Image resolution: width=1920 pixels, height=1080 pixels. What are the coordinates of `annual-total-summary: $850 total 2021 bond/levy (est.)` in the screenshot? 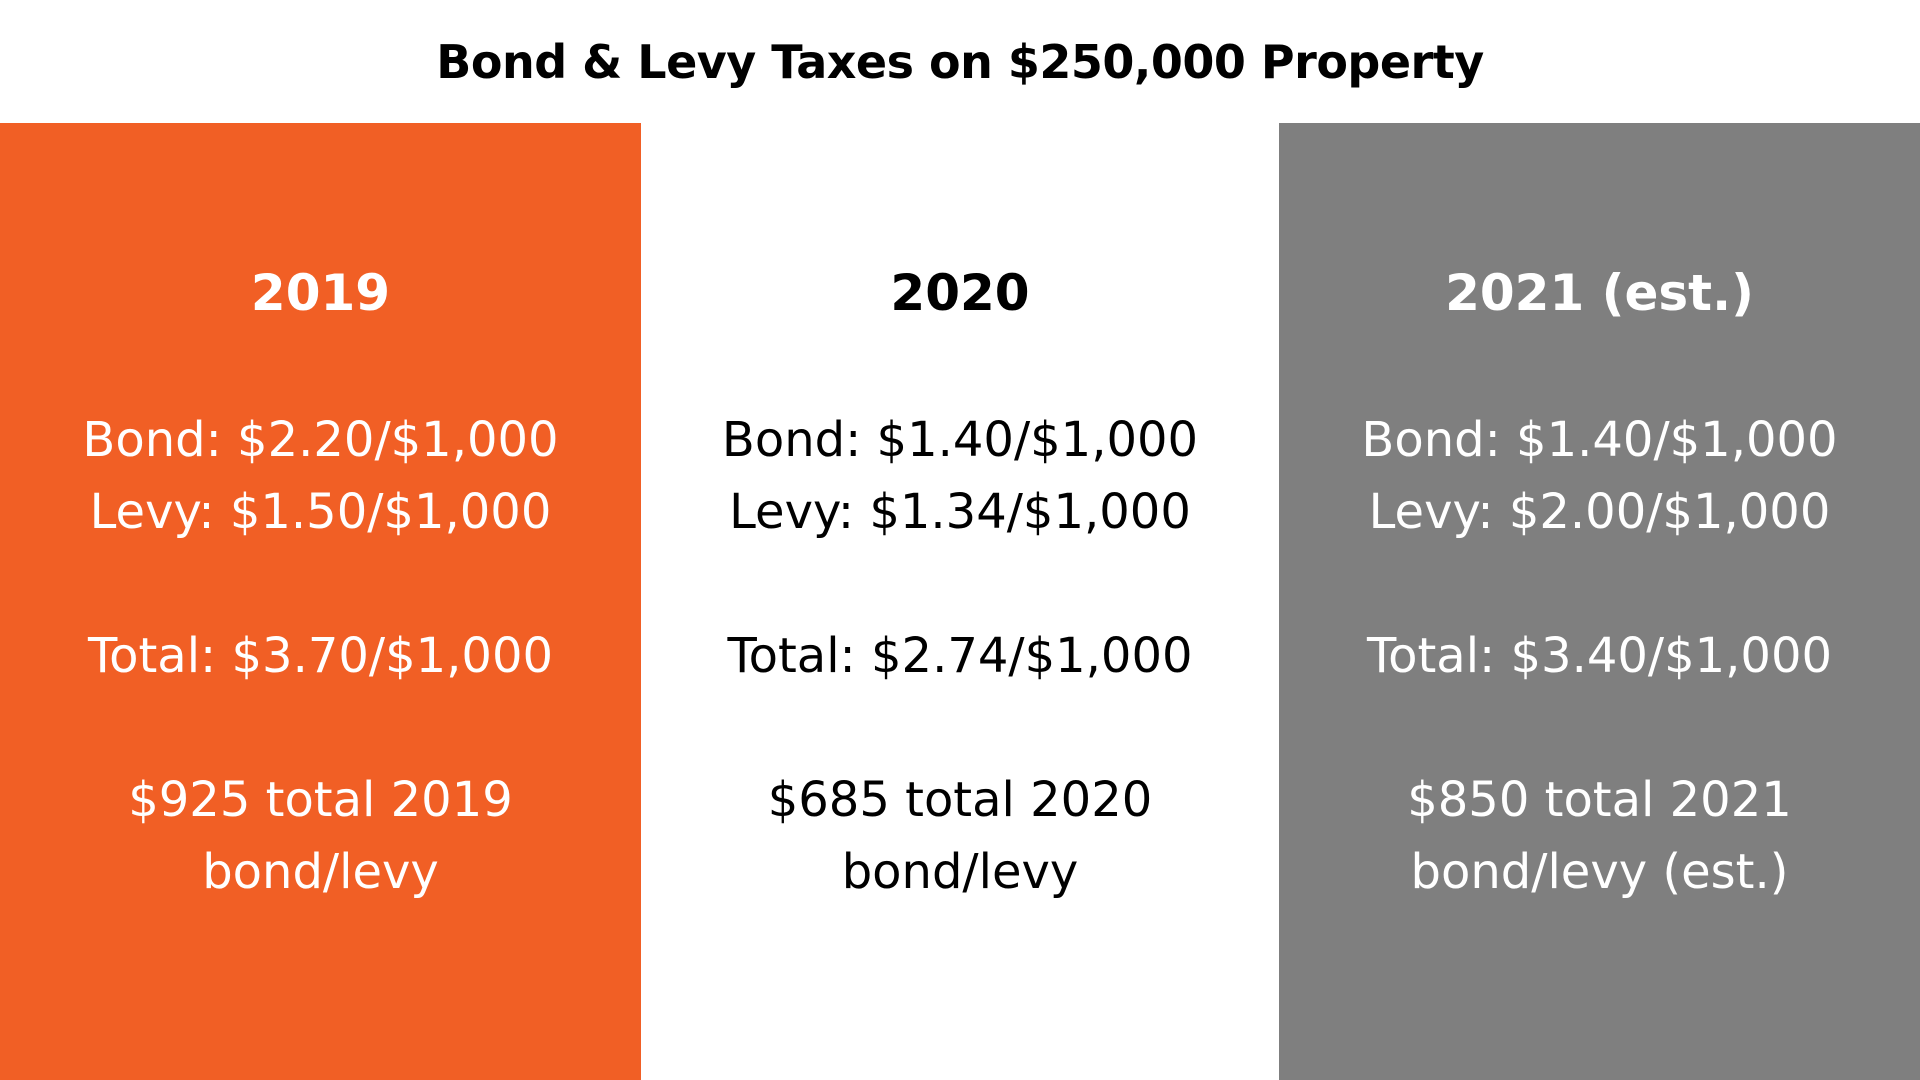 It's located at (1599, 836).